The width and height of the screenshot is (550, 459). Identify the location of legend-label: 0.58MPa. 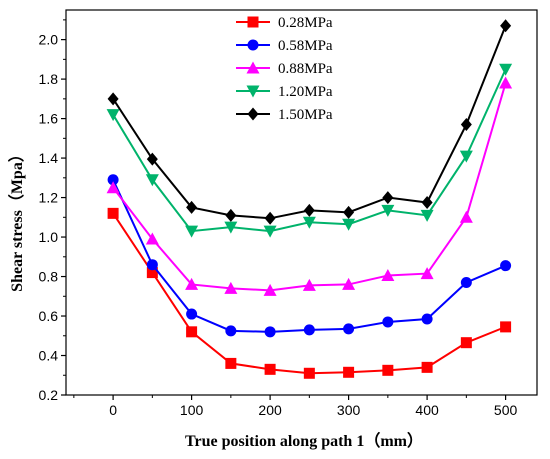
(305, 46).